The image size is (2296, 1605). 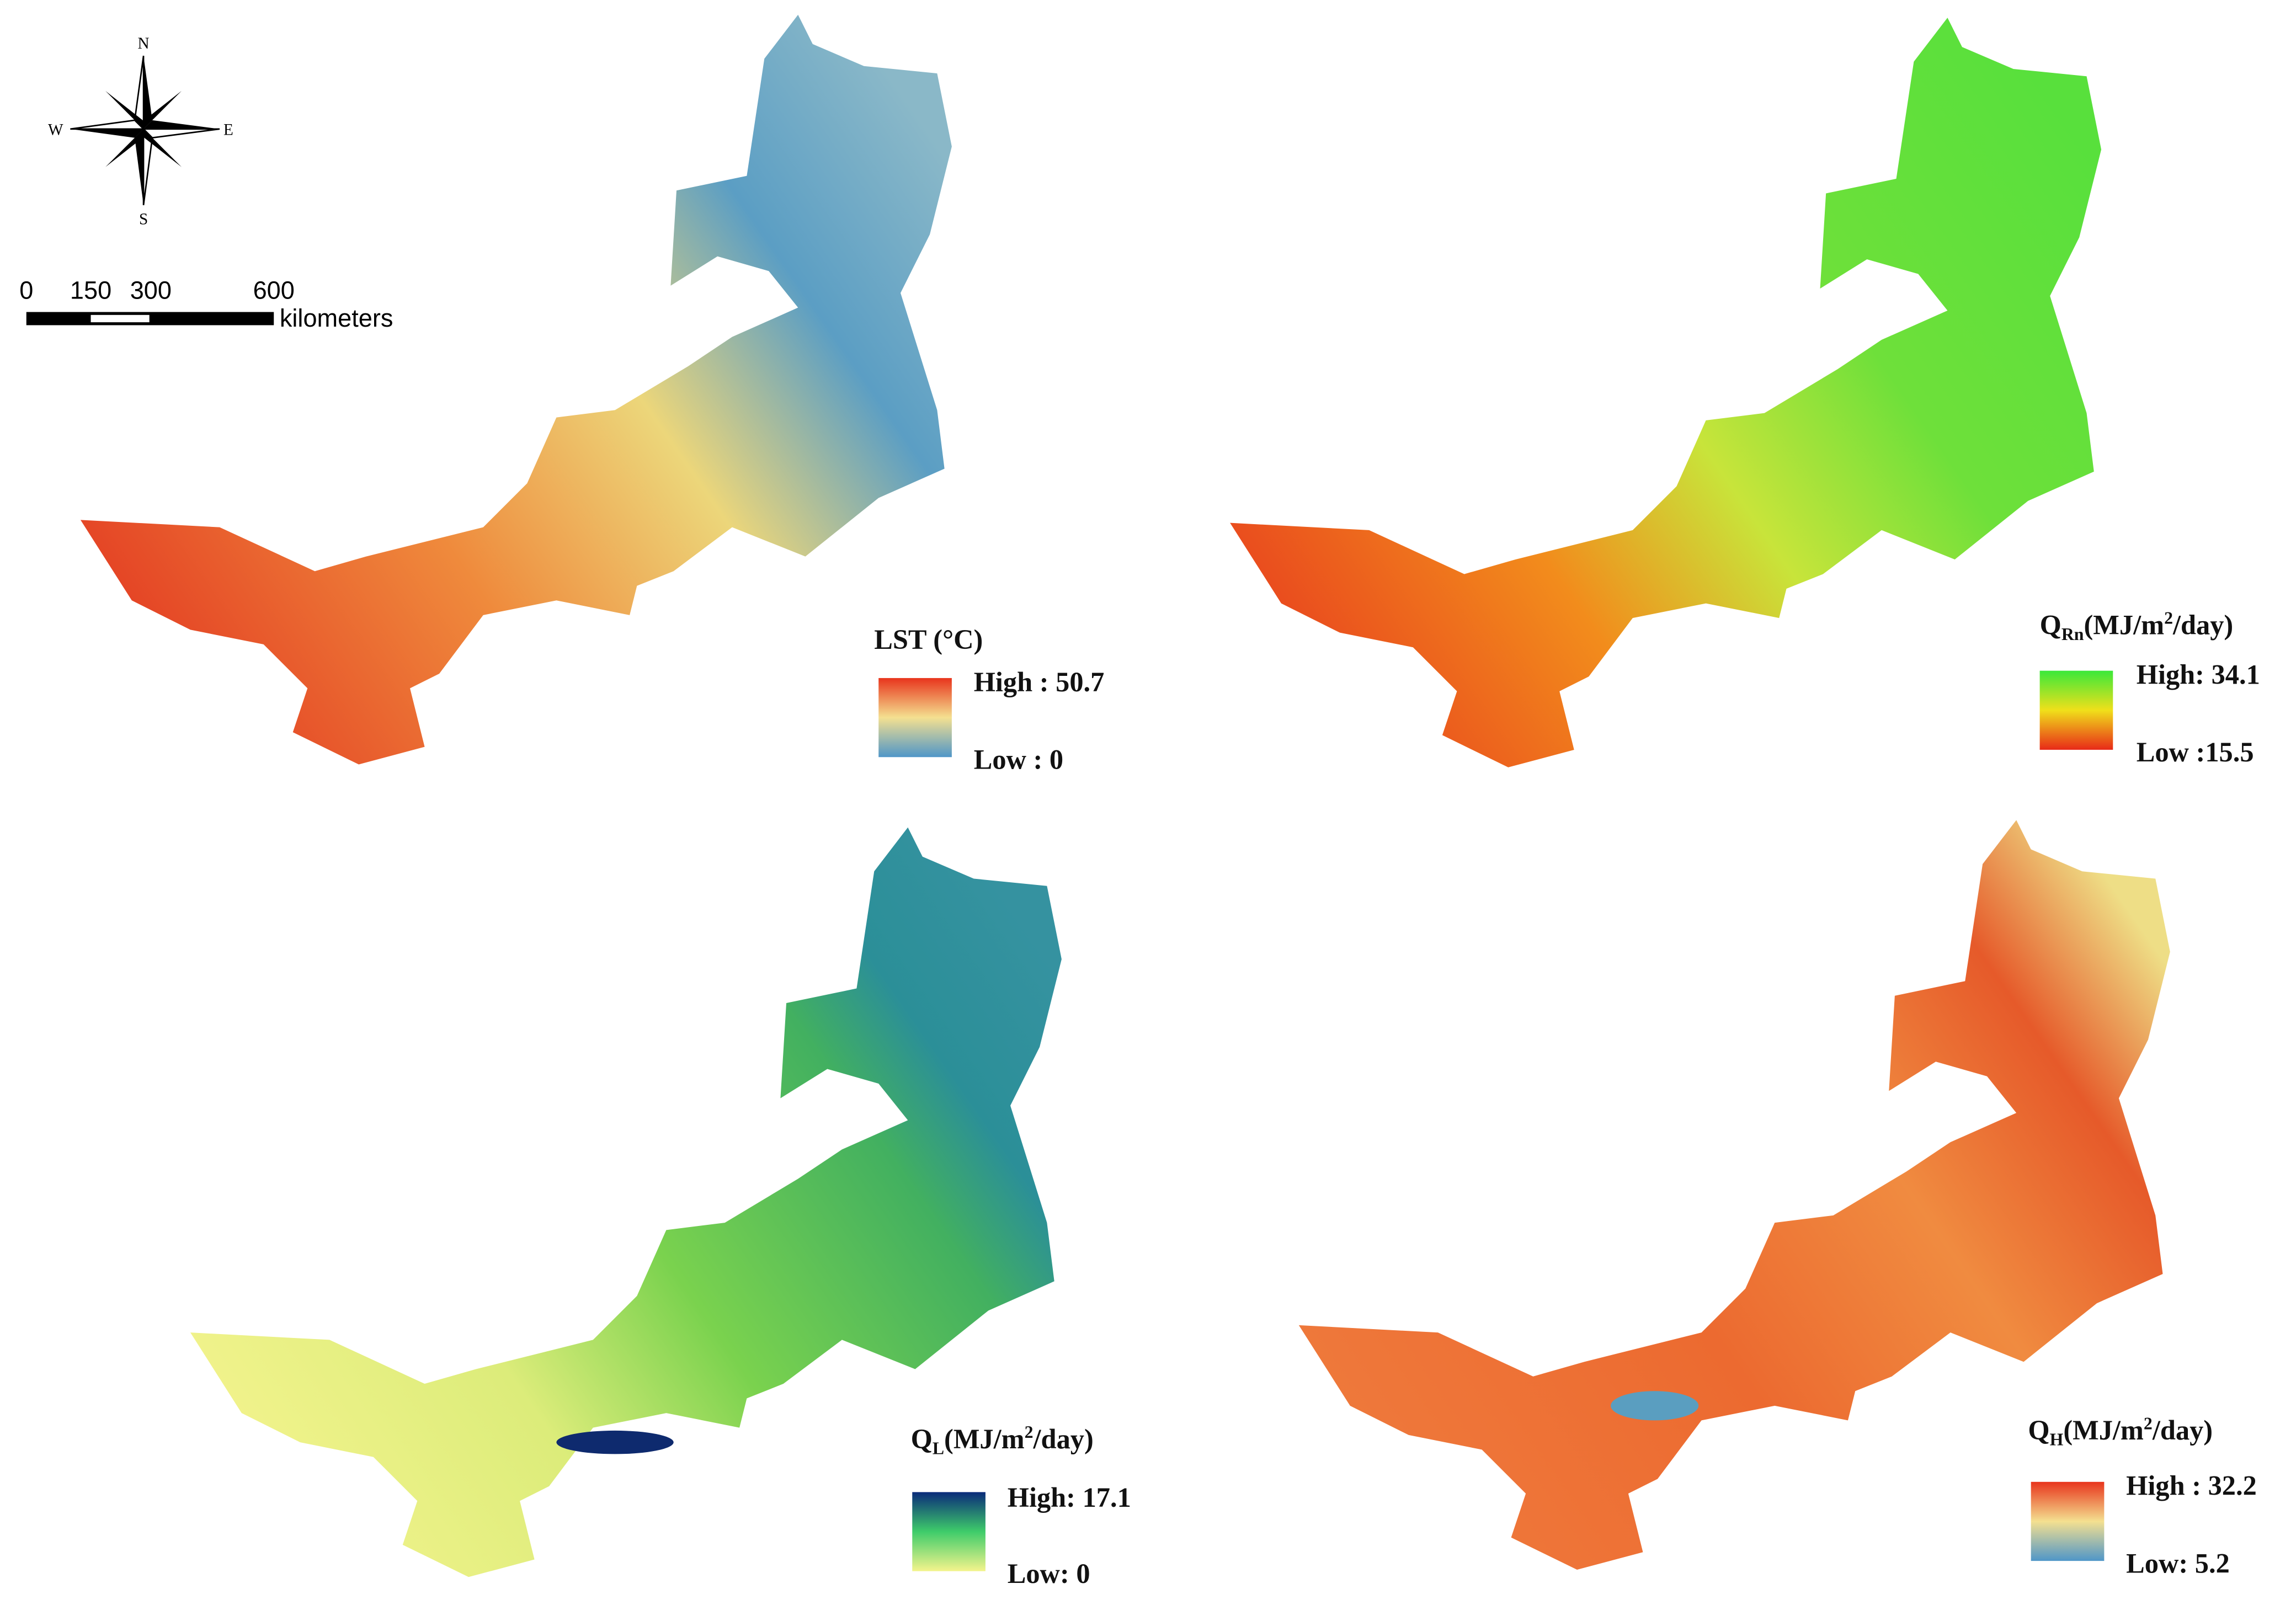 What do you see at coordinates (2191, 1485) in the screenshot?
I see `legend-high: High : 32.2` at bounding box center [2191, 1485].